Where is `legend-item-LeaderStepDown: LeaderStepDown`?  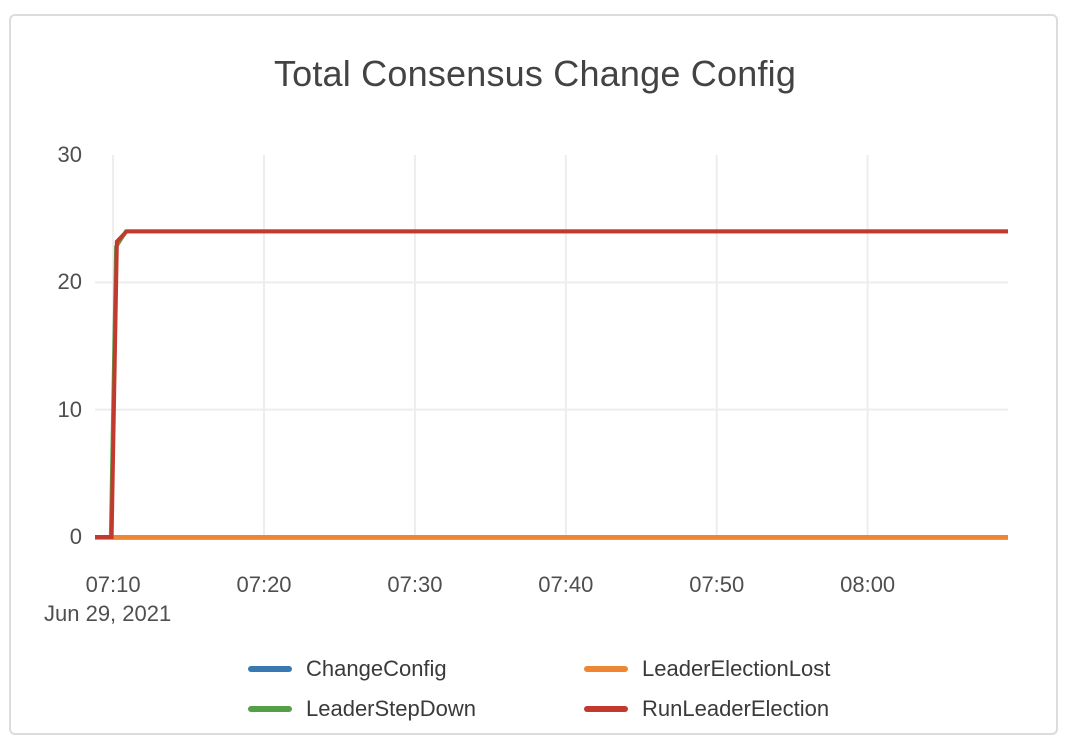 legend-item-LeaderStepDown: LeaderStepDown is located at coordinates (416, 709).